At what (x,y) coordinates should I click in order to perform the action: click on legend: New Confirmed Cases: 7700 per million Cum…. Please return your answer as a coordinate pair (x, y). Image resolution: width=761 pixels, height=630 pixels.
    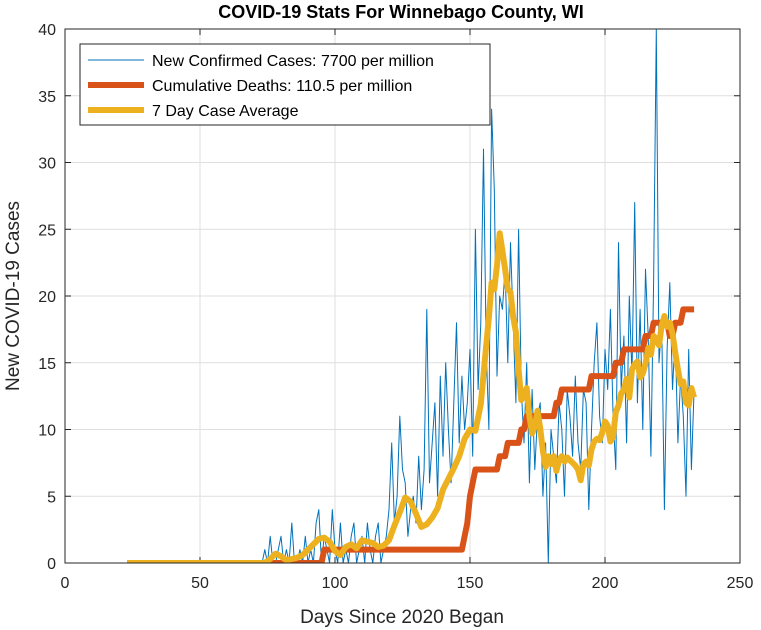
    Looking at the image, I should click on (285, 84).